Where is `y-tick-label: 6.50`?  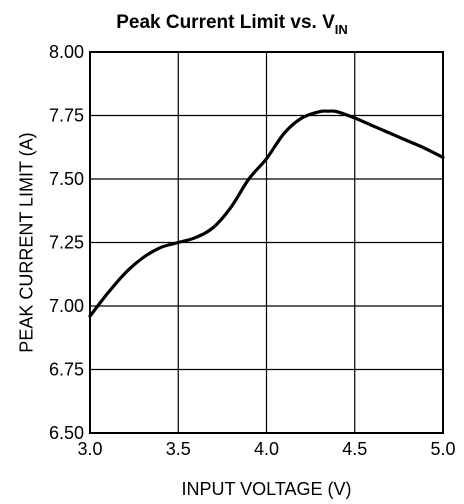
y-tick-label: 6.50 is located at coordinates (66, 433).